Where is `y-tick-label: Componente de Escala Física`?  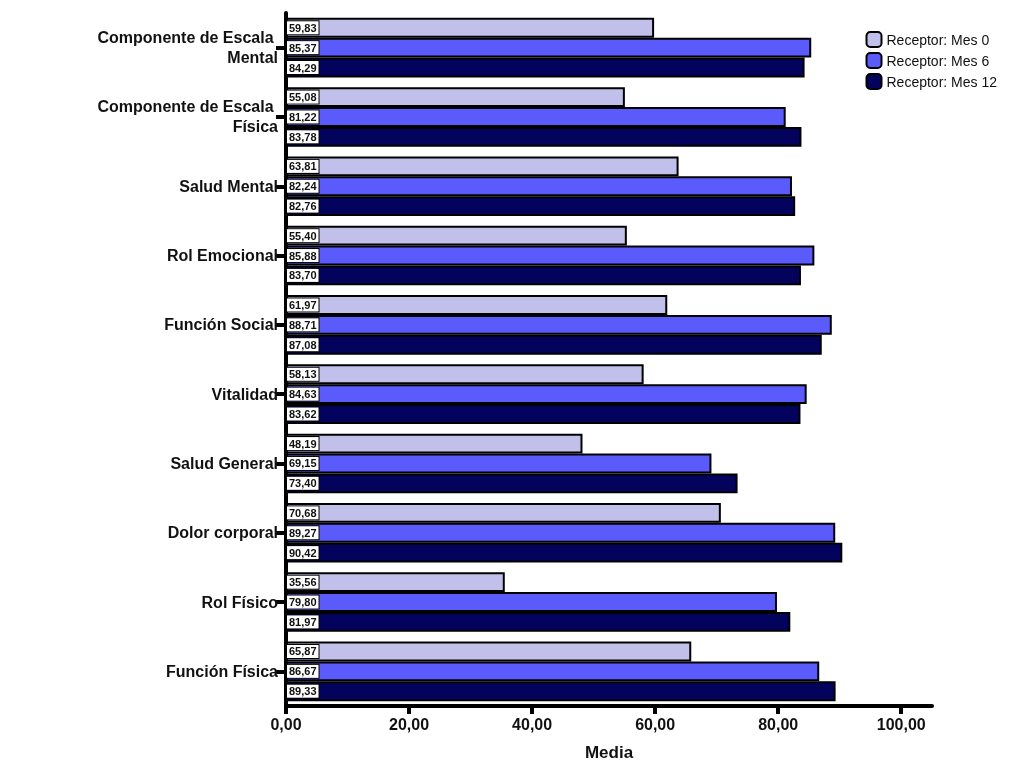
y-tick-label: Componente de Escala Física is located at coordinates (188, 117).